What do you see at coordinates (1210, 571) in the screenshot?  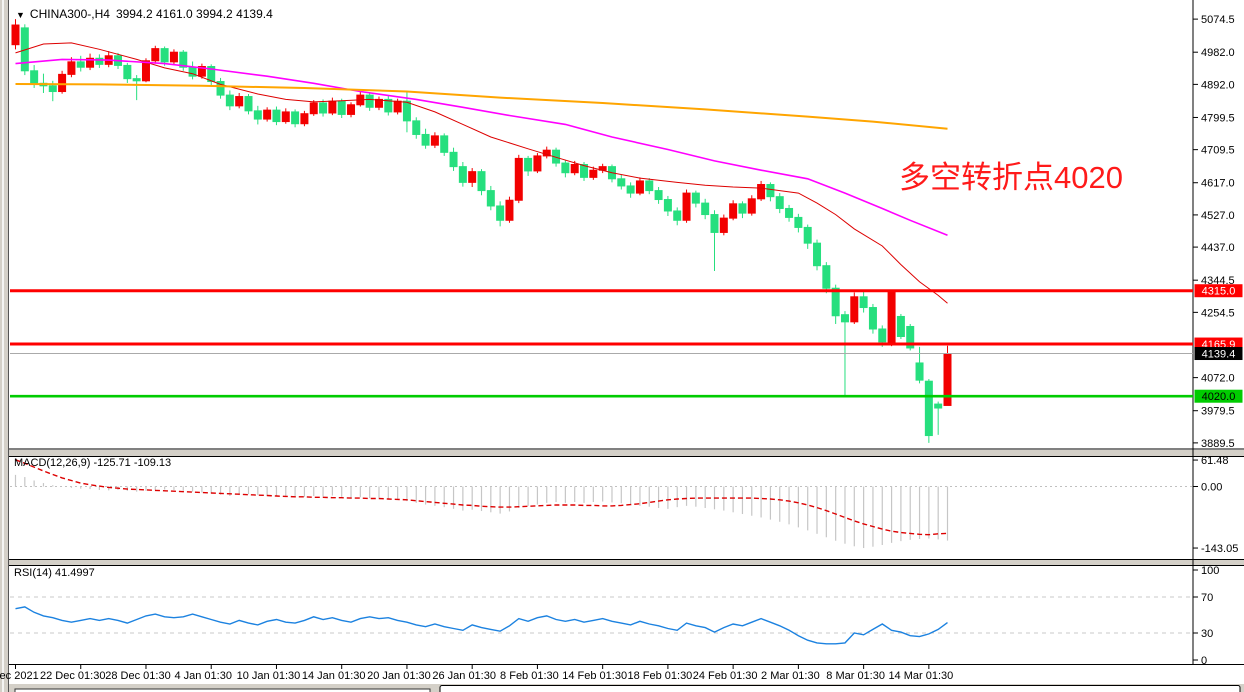 I see `rsi-axis-label: 100` at bounding box center [1210, 571].